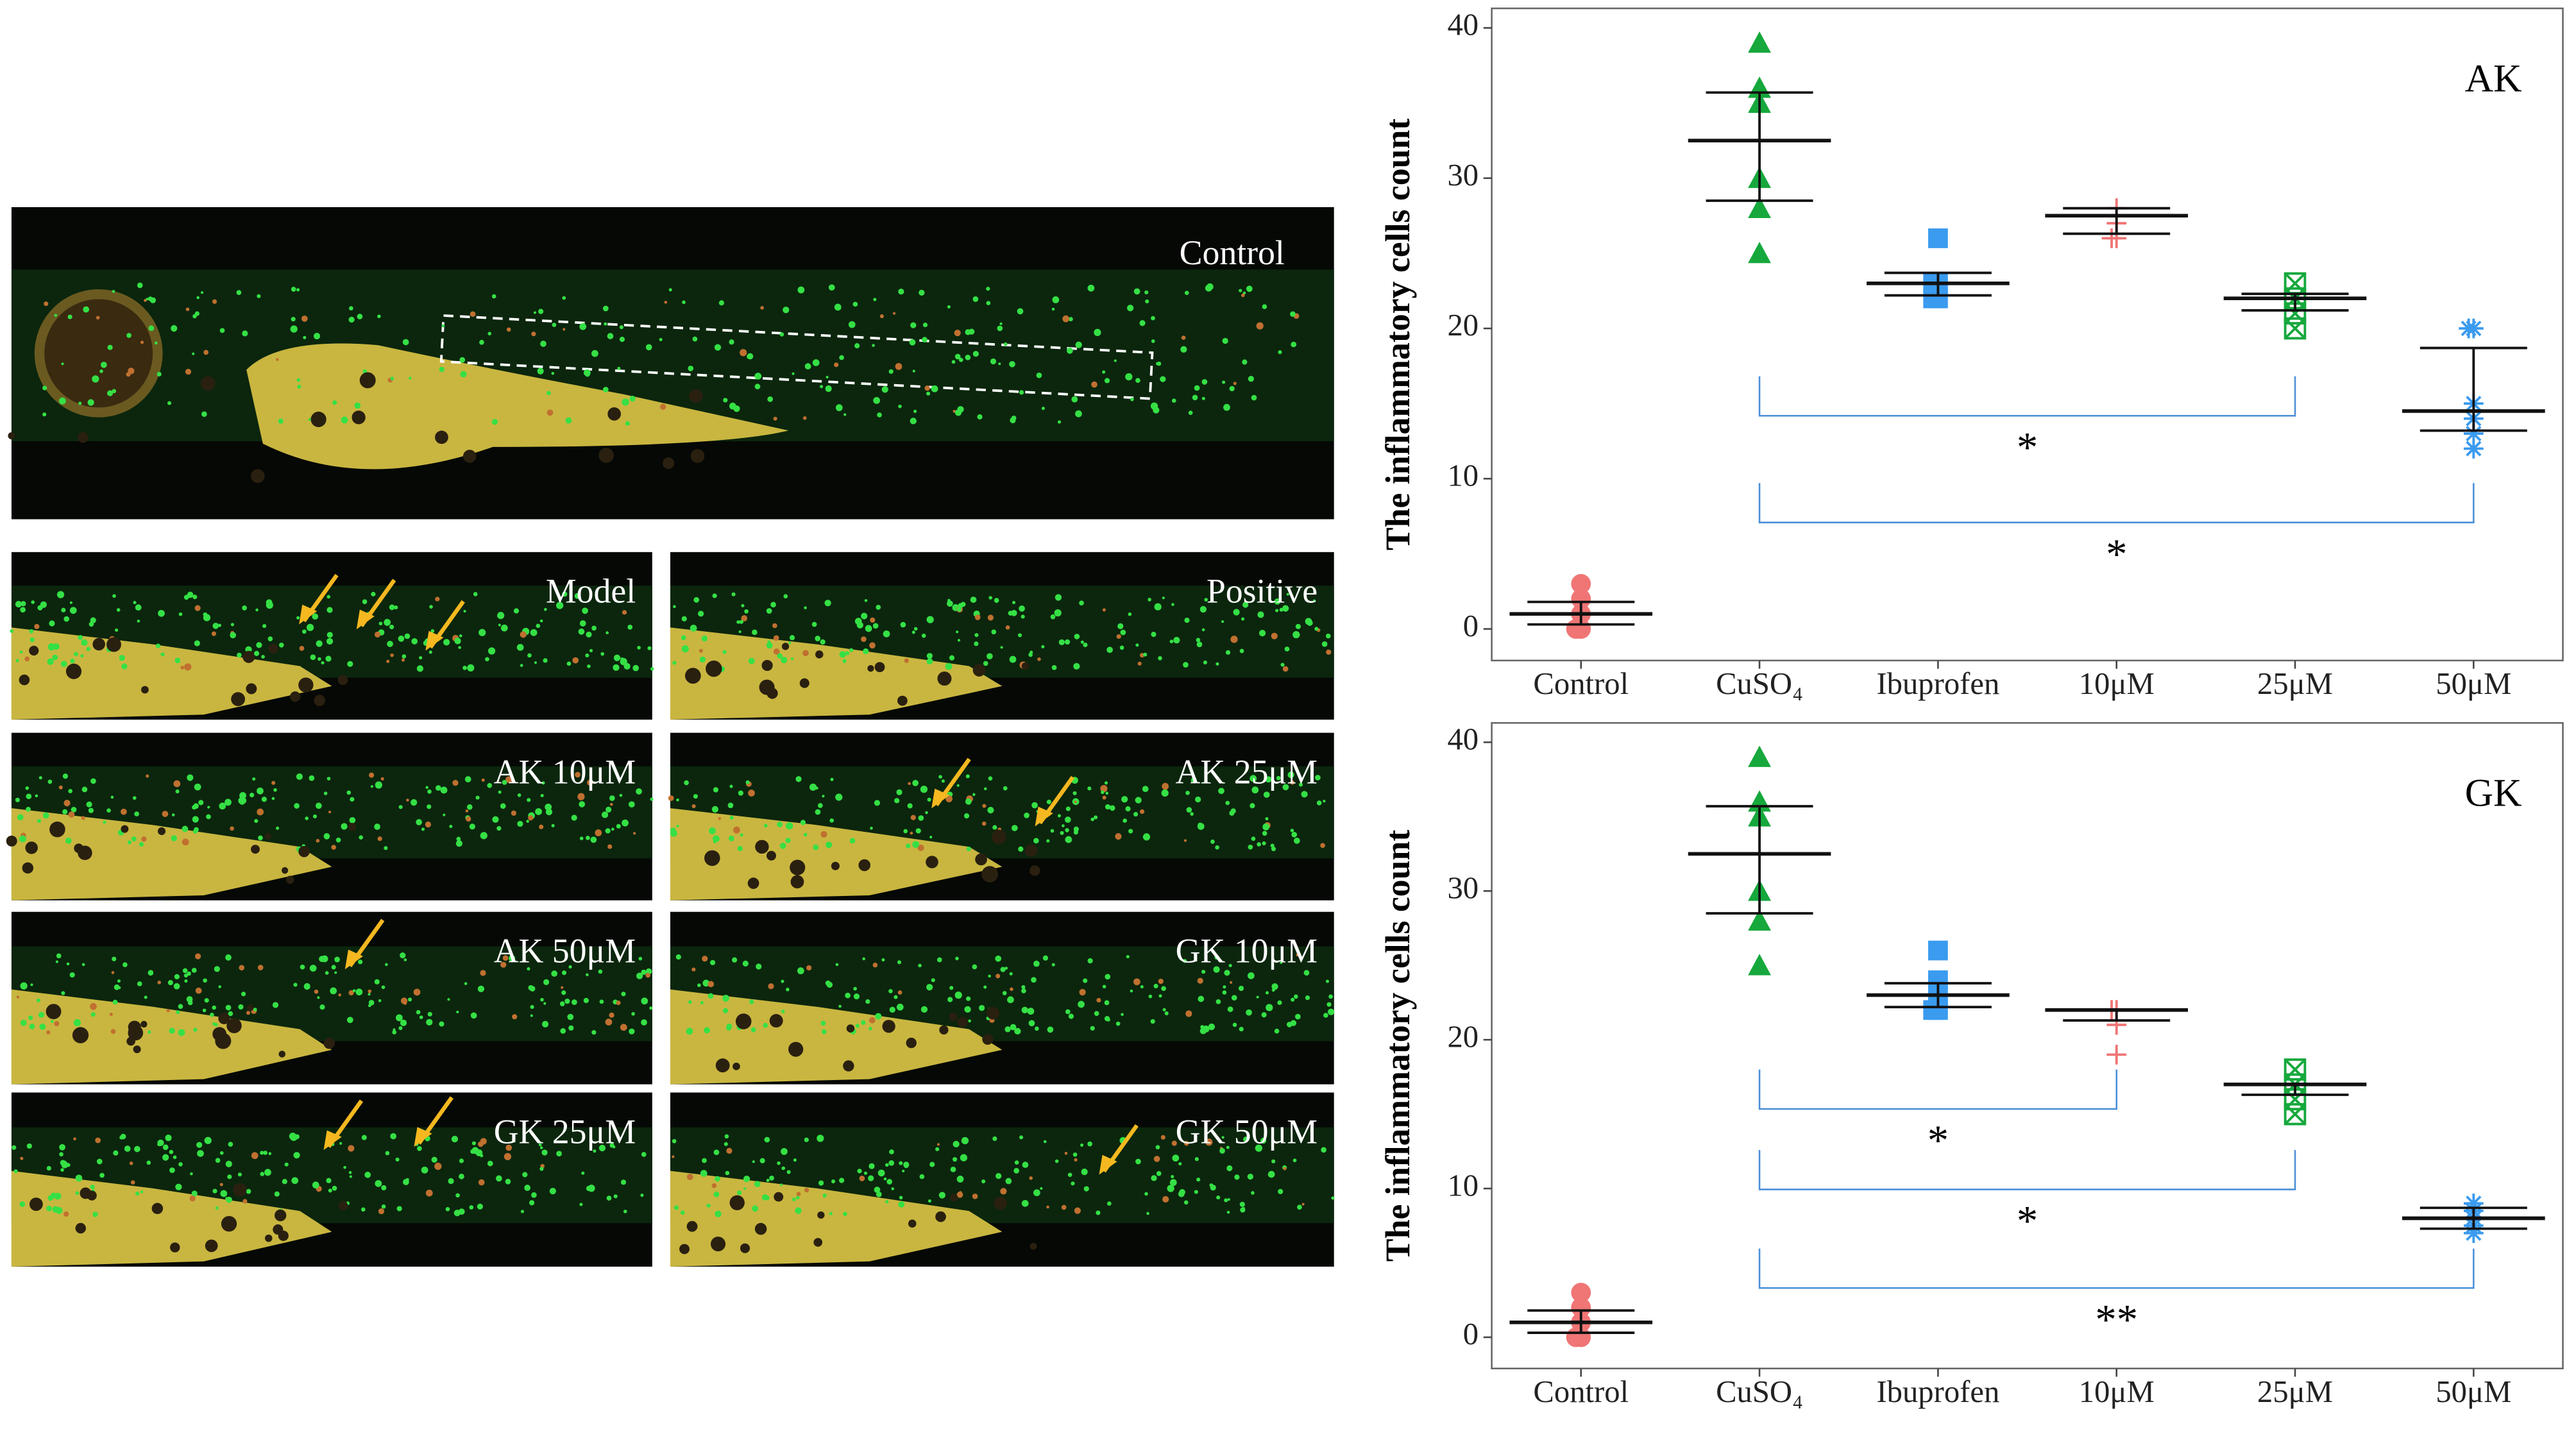  What do you see at coordinates (2493, 78) in the screenshot?
I see `chart-title: AK` at bounding box center [2493, 78].